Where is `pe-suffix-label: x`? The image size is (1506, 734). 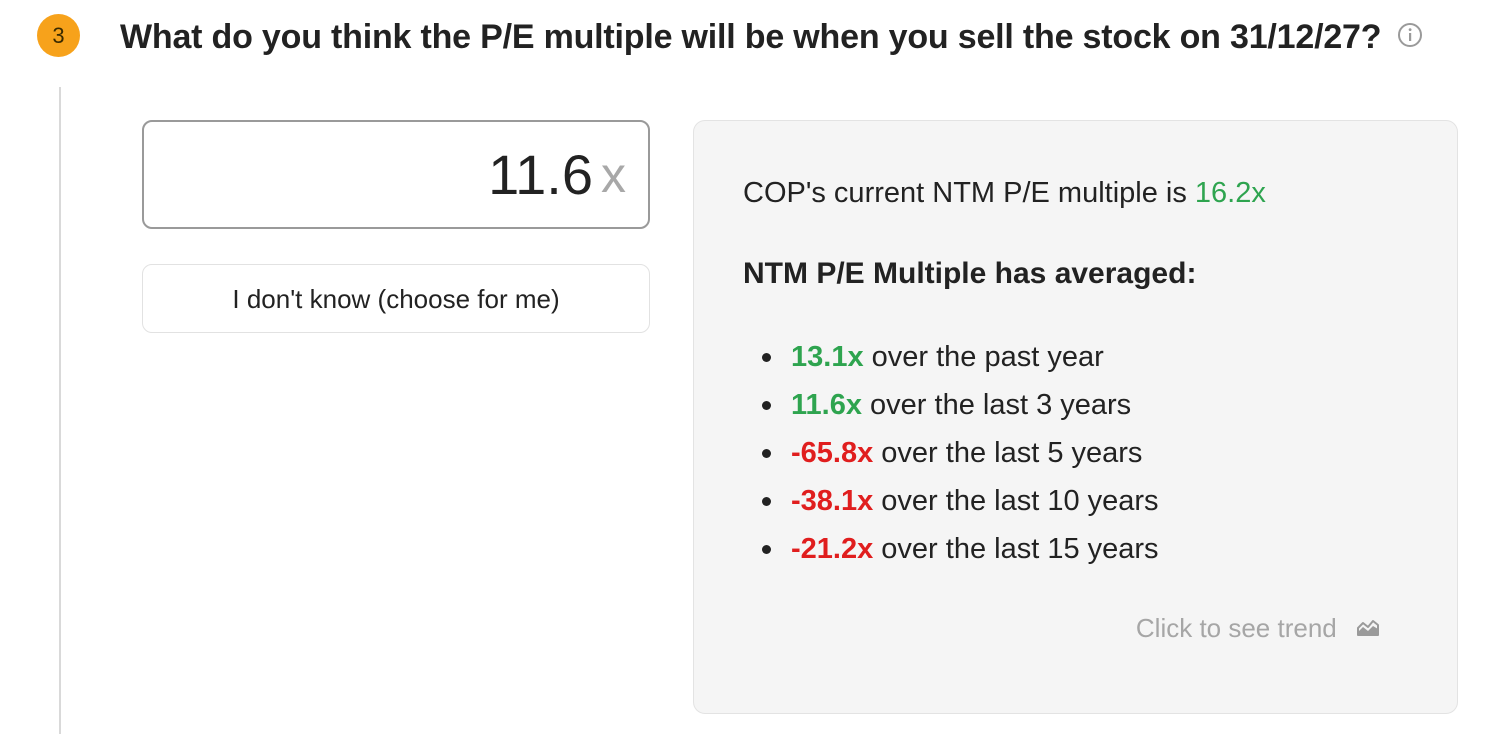 pe-suffix-label: x is located at coordinates (613, 174).